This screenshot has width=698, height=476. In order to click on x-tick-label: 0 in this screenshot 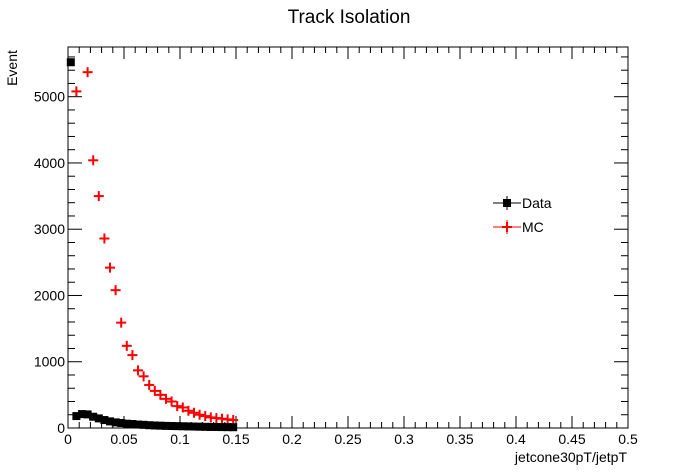, I will do `click(68, 439)`.